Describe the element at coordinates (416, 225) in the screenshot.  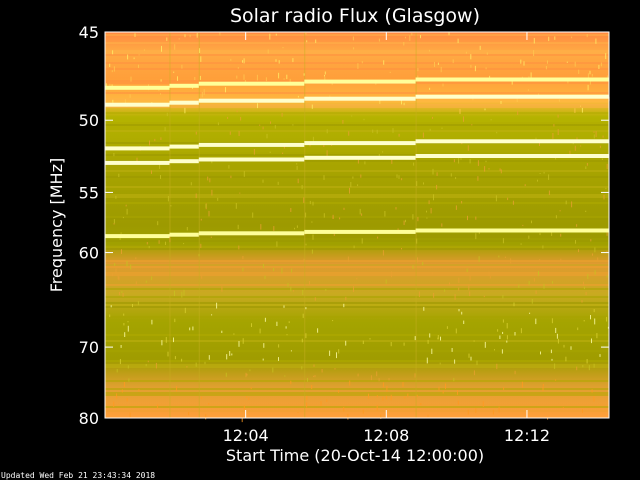
I see `segment-boundary` at that location.